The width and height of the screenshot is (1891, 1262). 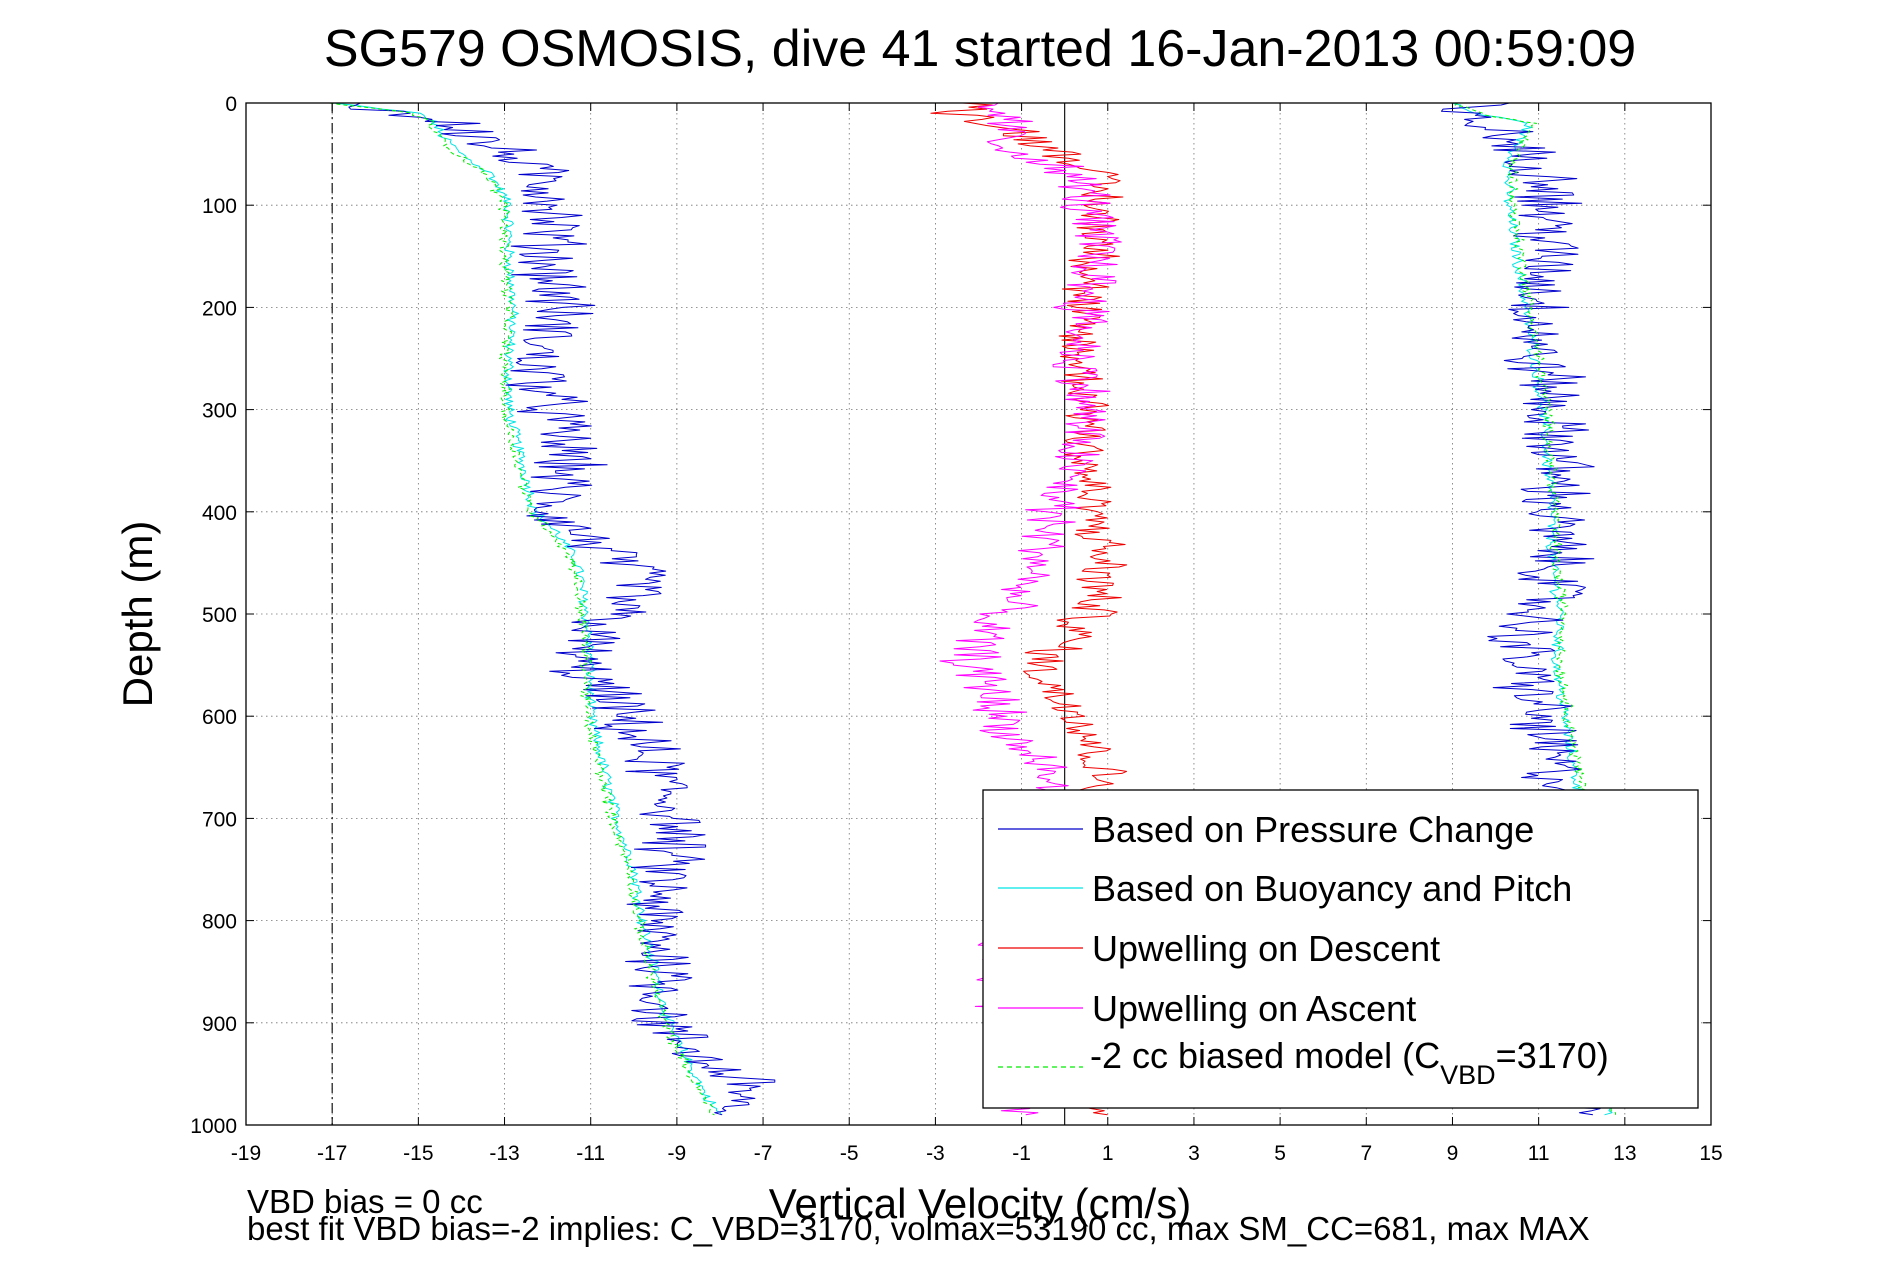 I want to click on x-tick-label: -3, so click(x=935, y=1153).